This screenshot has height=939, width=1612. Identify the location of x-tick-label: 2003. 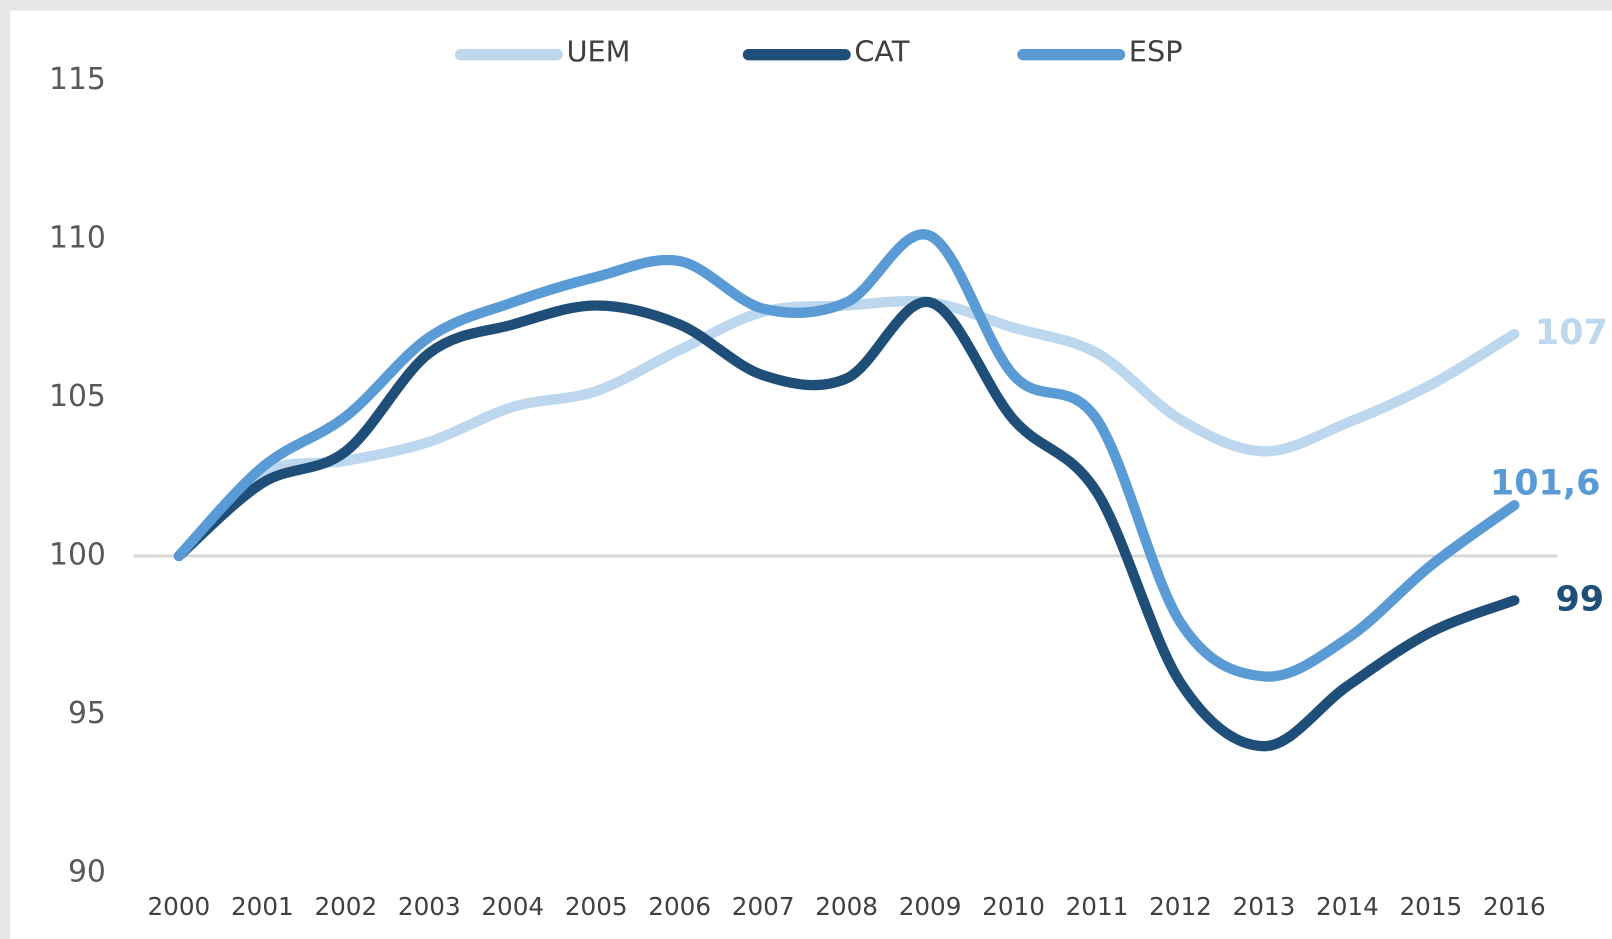
(429, 906).